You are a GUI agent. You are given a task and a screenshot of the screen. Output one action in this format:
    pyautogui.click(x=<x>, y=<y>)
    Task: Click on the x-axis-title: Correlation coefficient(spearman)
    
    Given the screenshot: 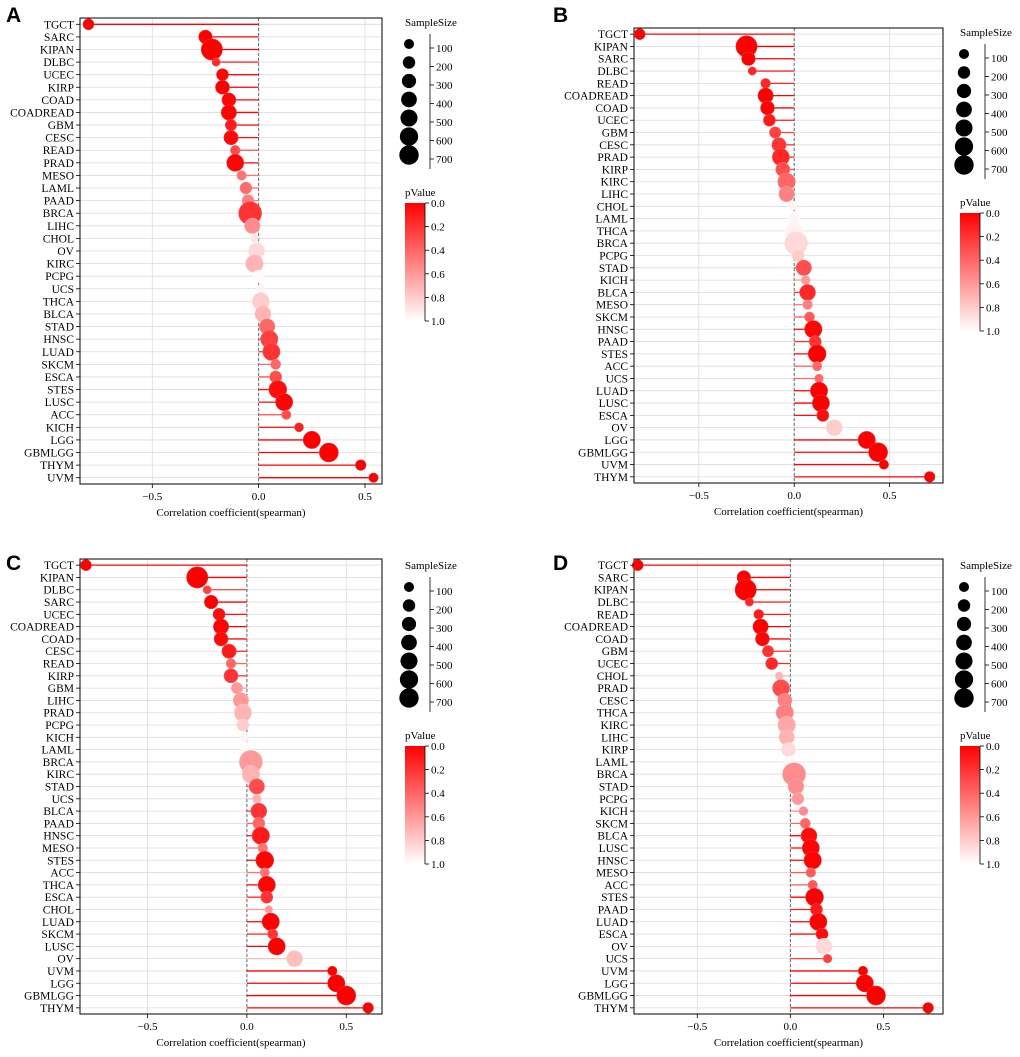 What is the action you would take?
    pyautogui.click(x=788, y=1043)
    